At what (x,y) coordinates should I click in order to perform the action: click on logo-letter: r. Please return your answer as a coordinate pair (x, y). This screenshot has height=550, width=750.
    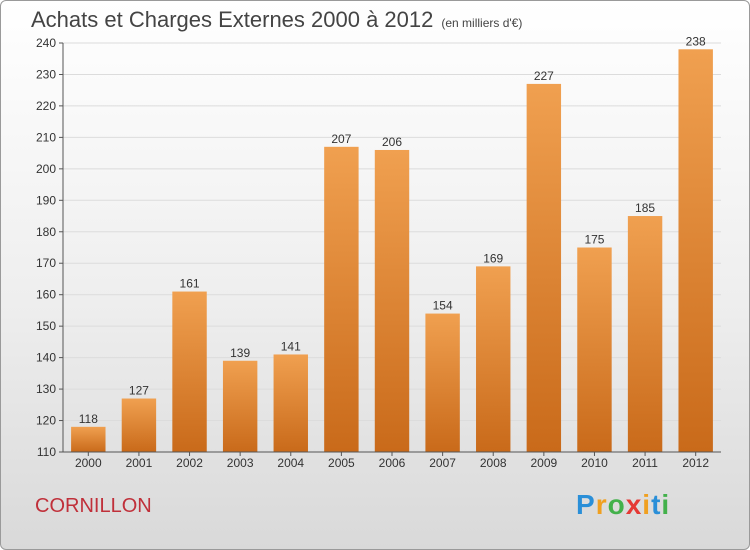
    Looking at the image, I should click on (601, 504).